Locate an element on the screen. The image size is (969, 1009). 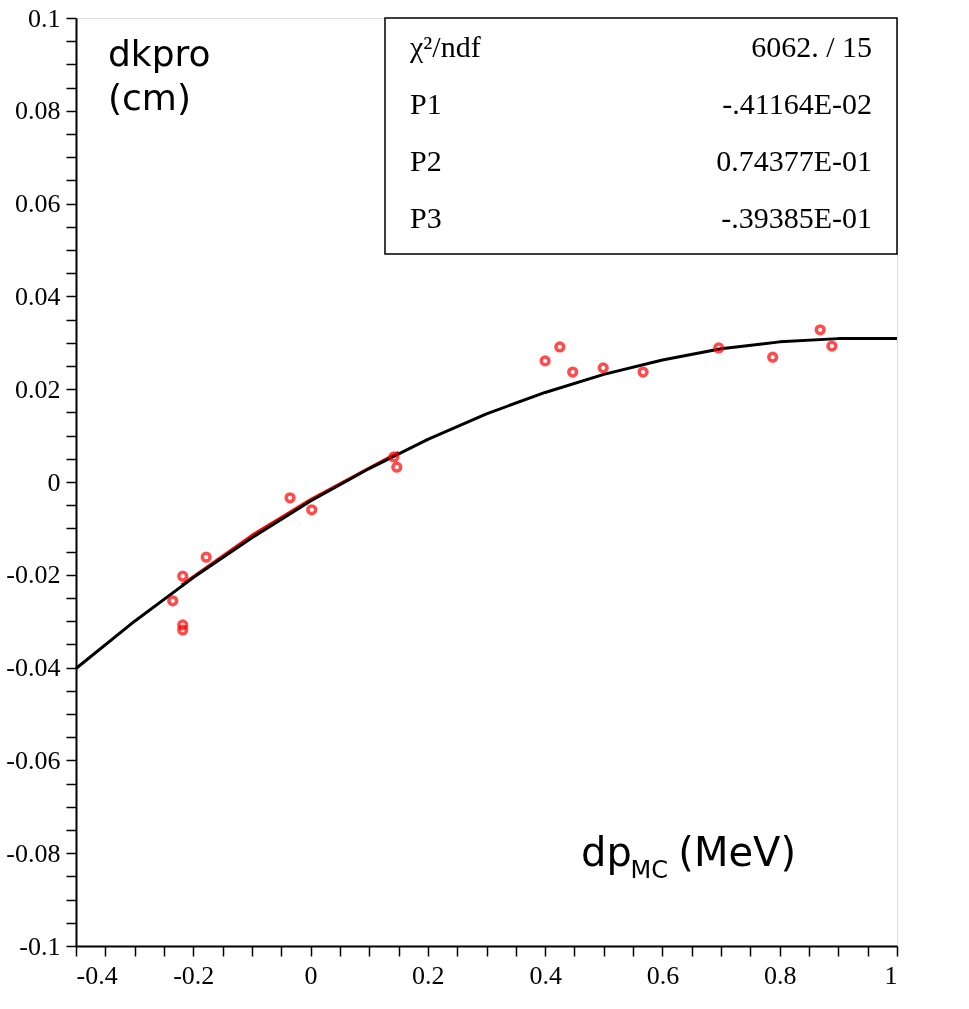
x-tick-label: -0.2 is located at coordinates (194, 975).